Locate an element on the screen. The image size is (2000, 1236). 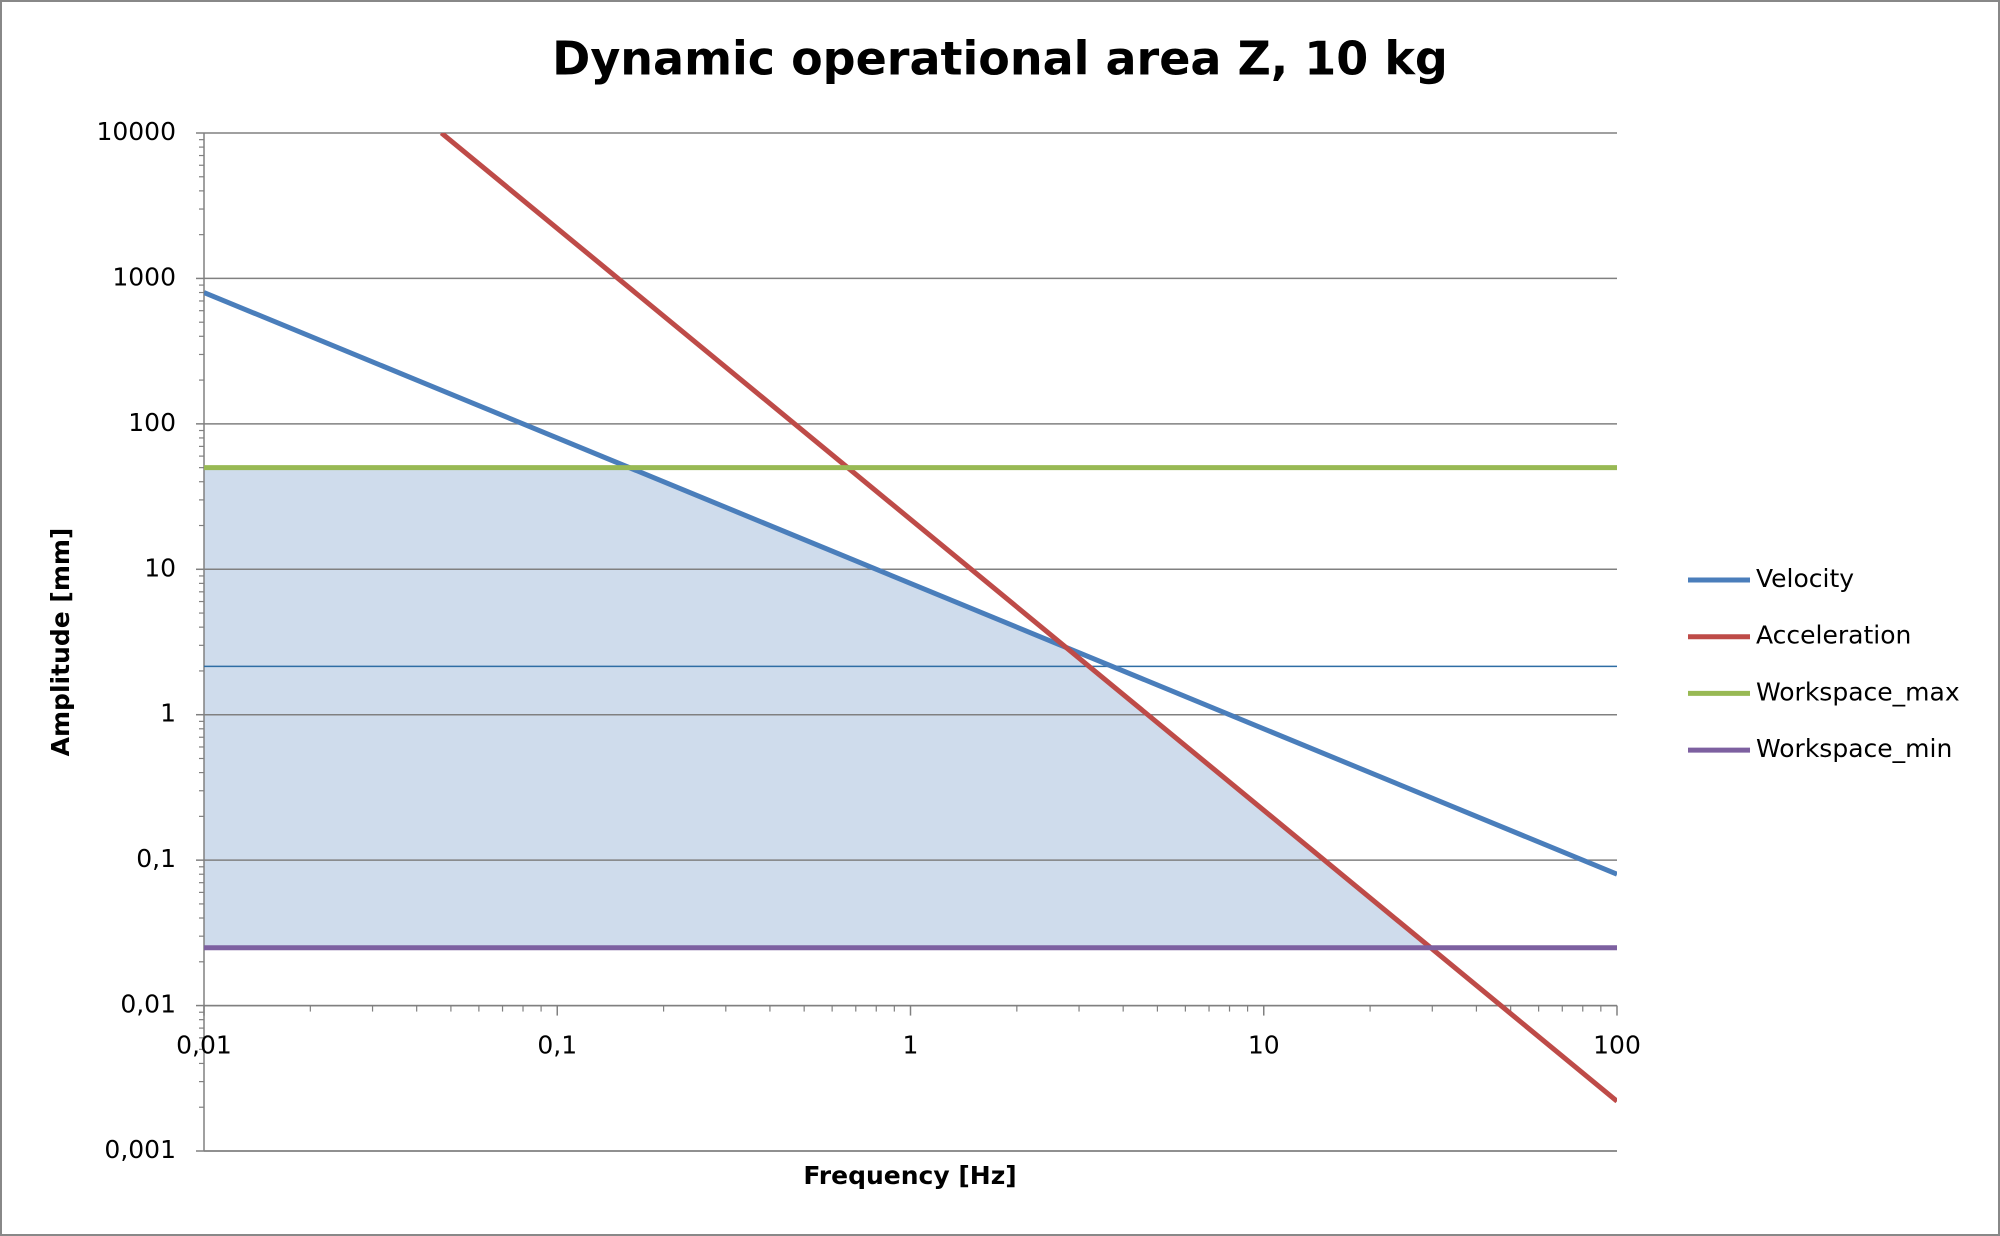
x-tick-label: 0,01 is located at coordinates (204, 1045).